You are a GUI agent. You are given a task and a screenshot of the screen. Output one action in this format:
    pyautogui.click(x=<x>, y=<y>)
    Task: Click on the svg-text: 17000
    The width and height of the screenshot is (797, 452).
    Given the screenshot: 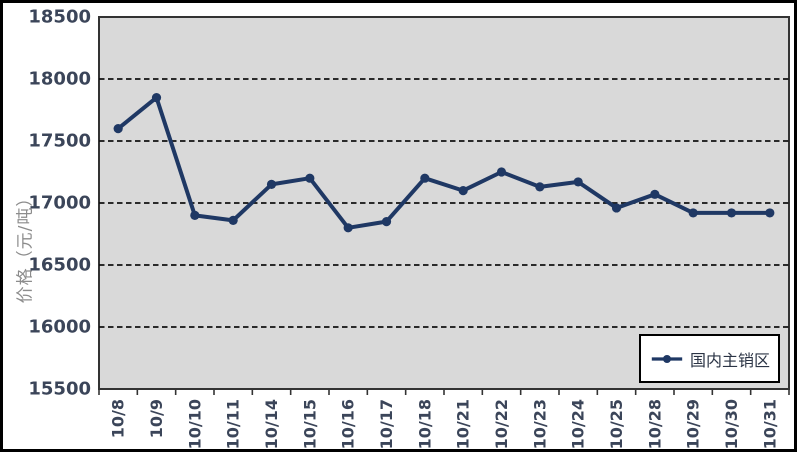 What is the action you would take?
    pyautogui.click(x=59, y=203)
    